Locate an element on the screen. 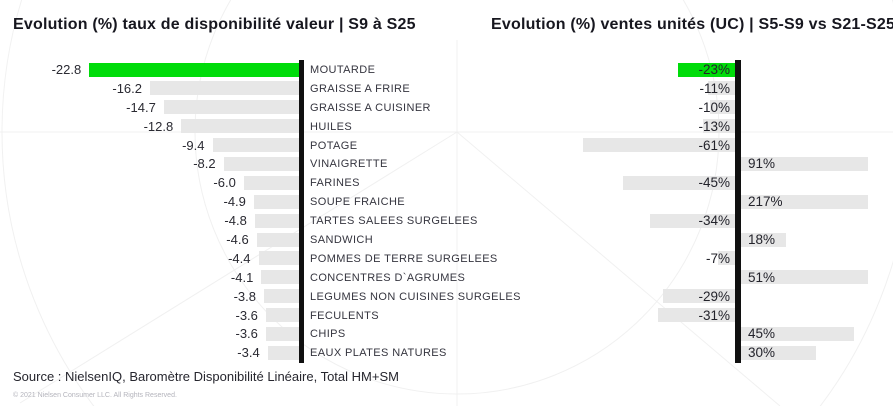  left-value-label: -4.6 is located at coordinates (237, 240).